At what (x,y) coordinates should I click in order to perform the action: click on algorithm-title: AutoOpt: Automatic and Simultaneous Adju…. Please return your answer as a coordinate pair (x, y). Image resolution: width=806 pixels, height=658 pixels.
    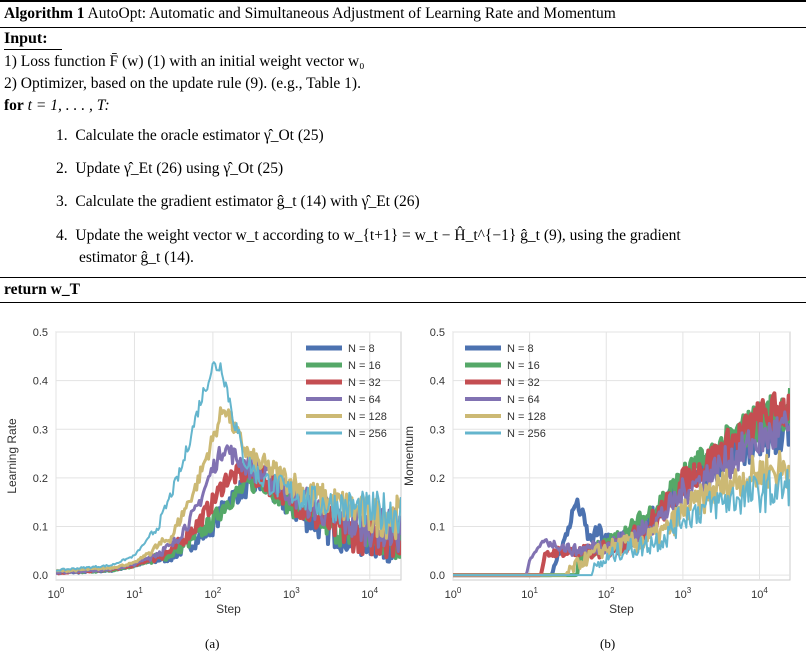
    Looking at the image, I should click on (351, 13).